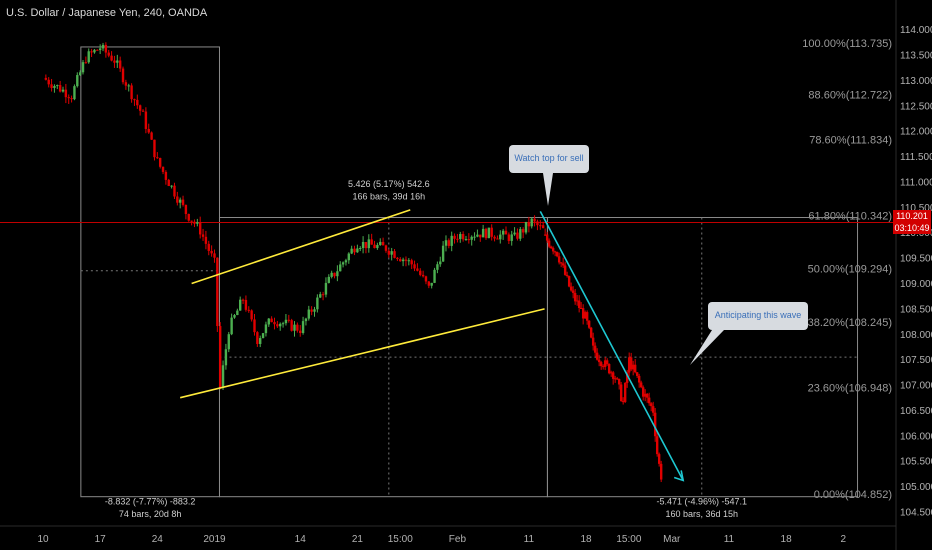 The image size is (932, 550). I want to click on x-tick-1: 17, so click(101, 539).